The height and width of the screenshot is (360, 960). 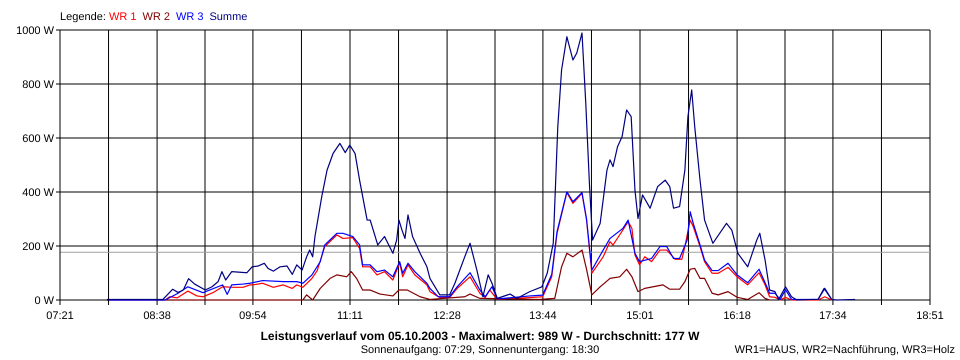 I want to click on y-tick-label: 1000 W, so click(x=35, y=30).